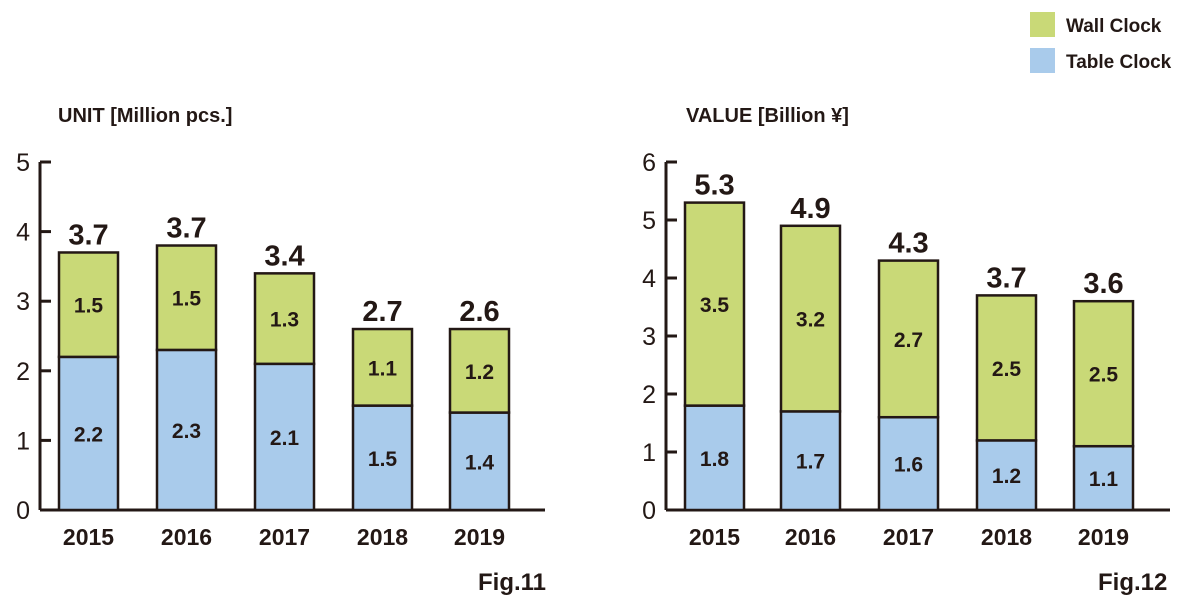  I want to click on data-label: 2.1, so click(285, 438).